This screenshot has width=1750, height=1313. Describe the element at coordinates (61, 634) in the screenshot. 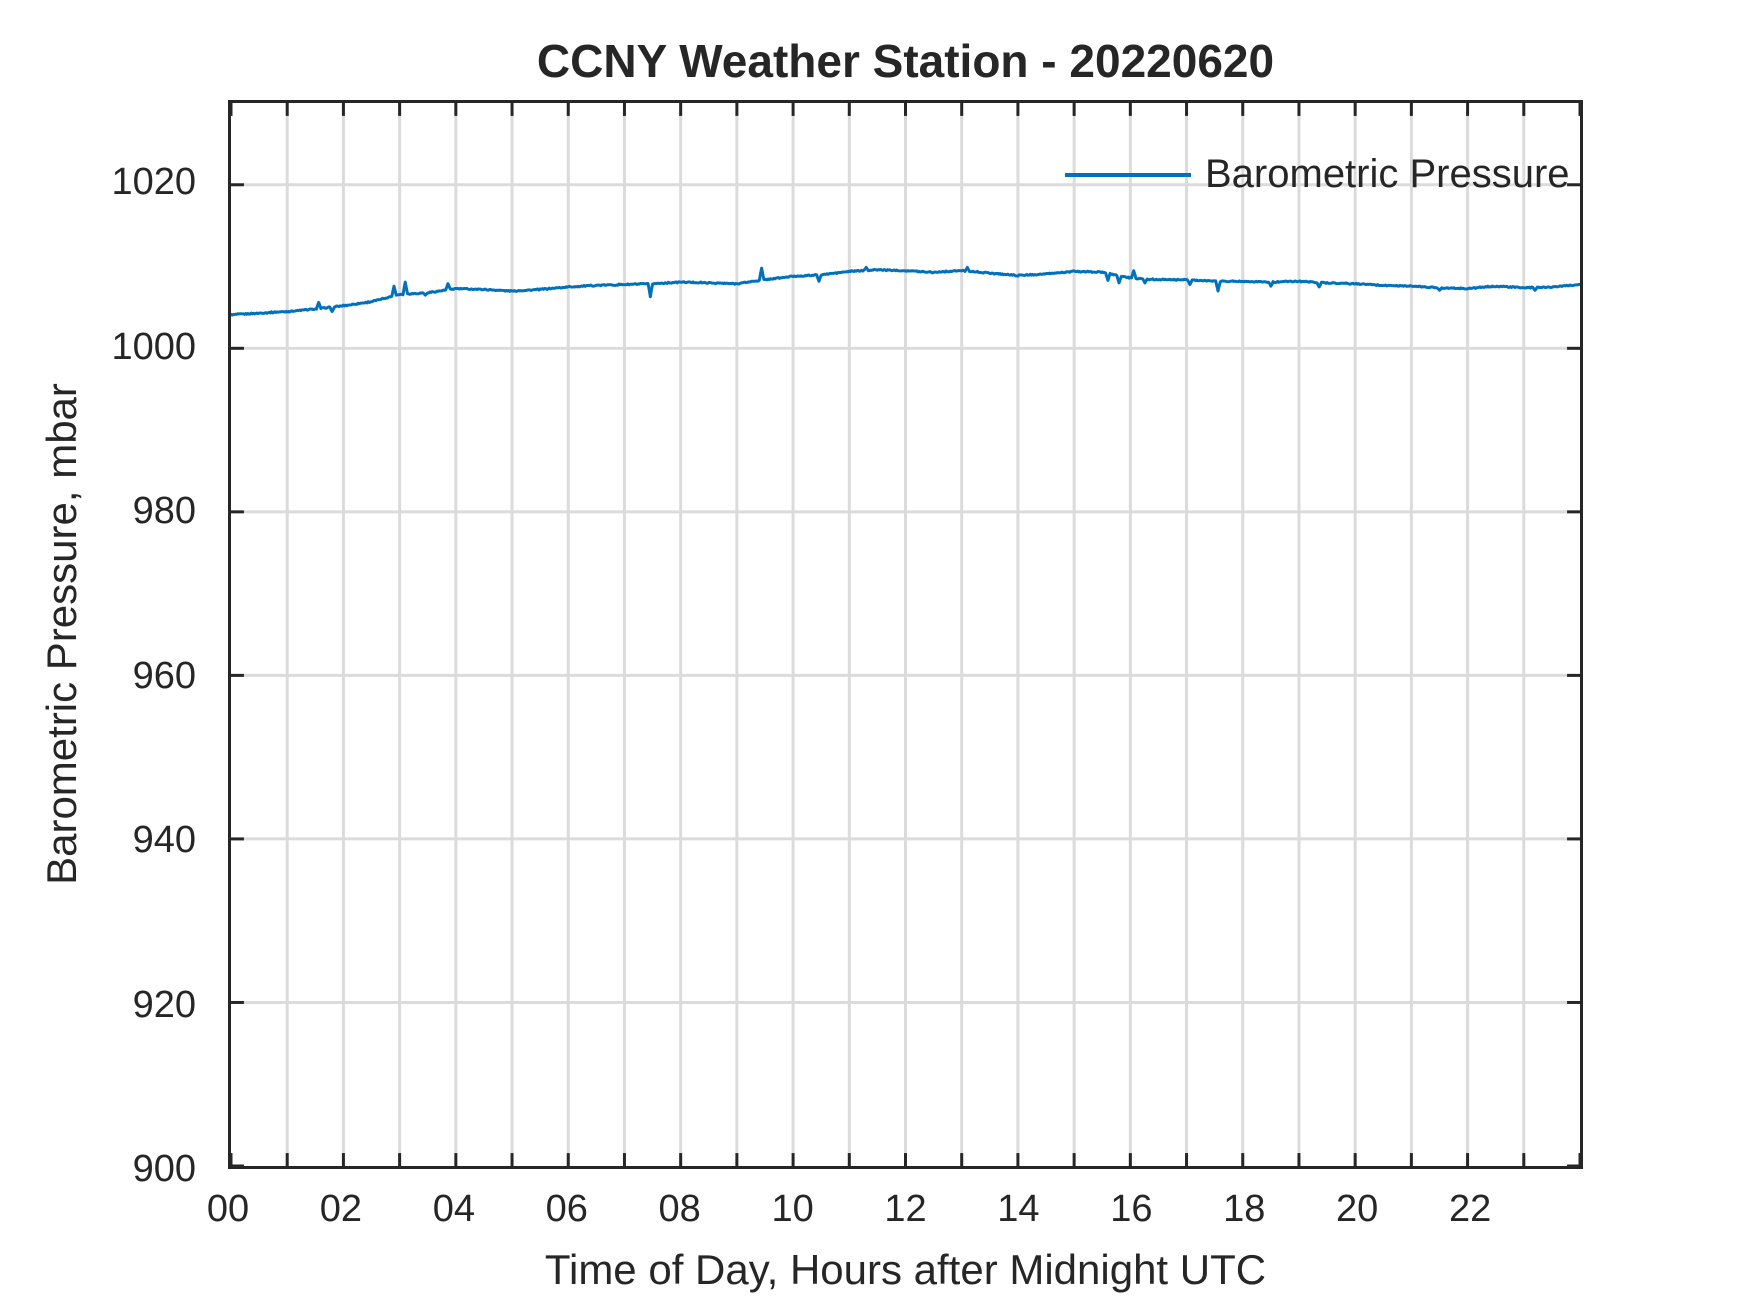

I see `y-axis-label: Barometric Pressure, mbar` at that location.